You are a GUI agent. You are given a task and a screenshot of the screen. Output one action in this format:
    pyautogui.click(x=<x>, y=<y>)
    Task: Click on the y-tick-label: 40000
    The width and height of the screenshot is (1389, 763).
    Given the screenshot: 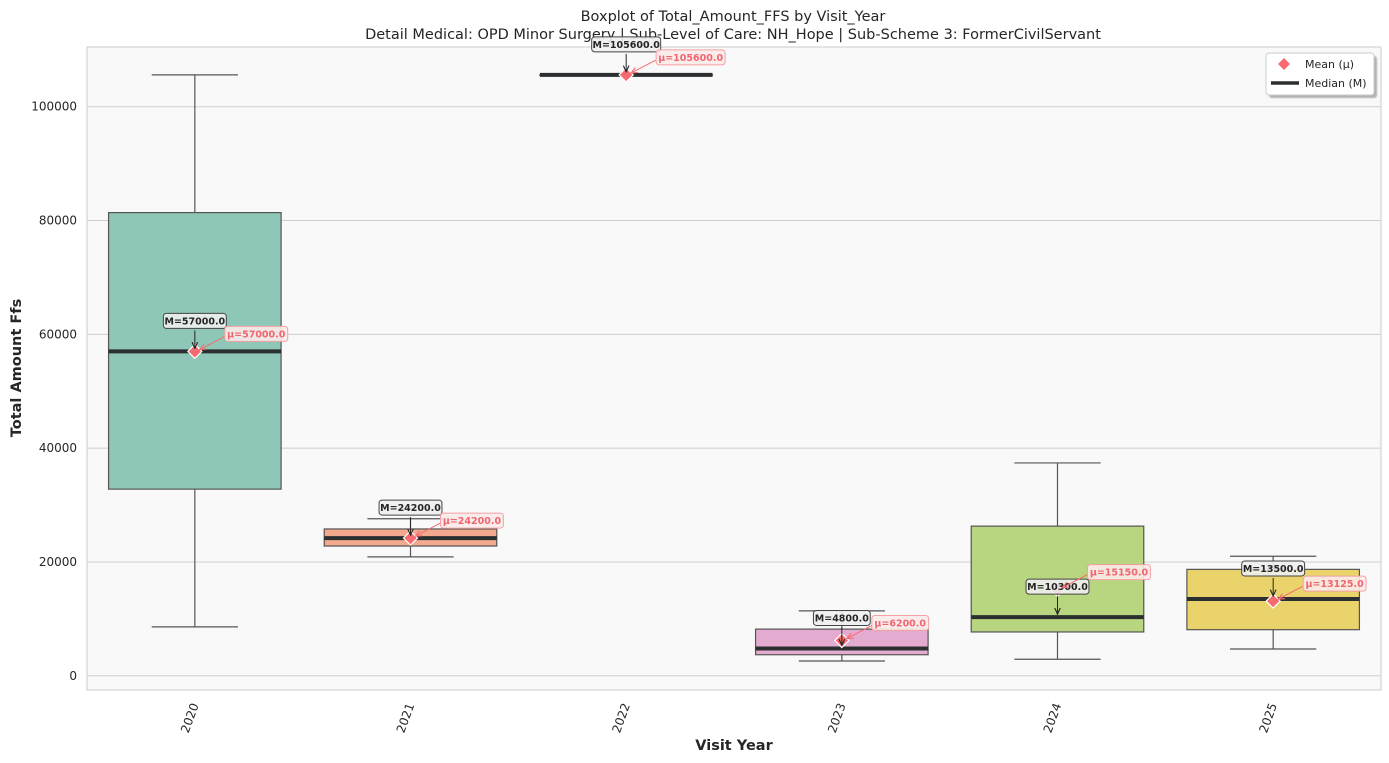 What is the action you would take?
    pyautogui.click(x=58, y=448)
    